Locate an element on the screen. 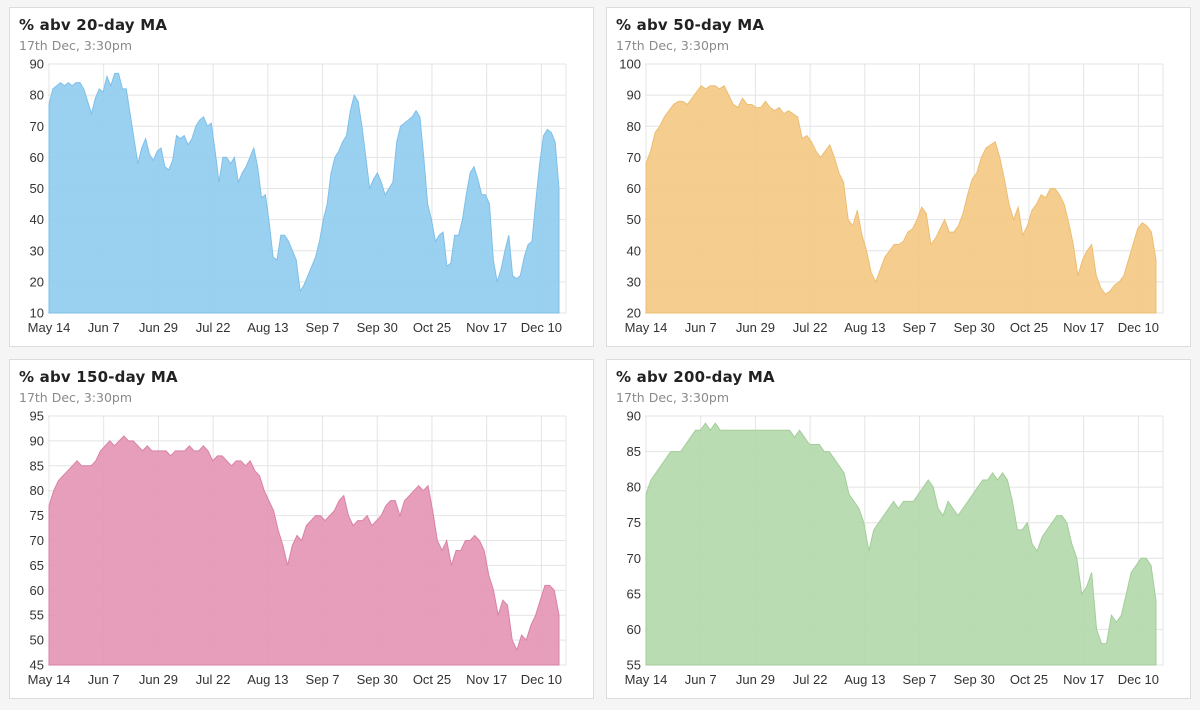 Image resolution: width=1200 pixels, height=710 pixels. chart-title: % abv 150-day MA is located at coordinates (98, 377).